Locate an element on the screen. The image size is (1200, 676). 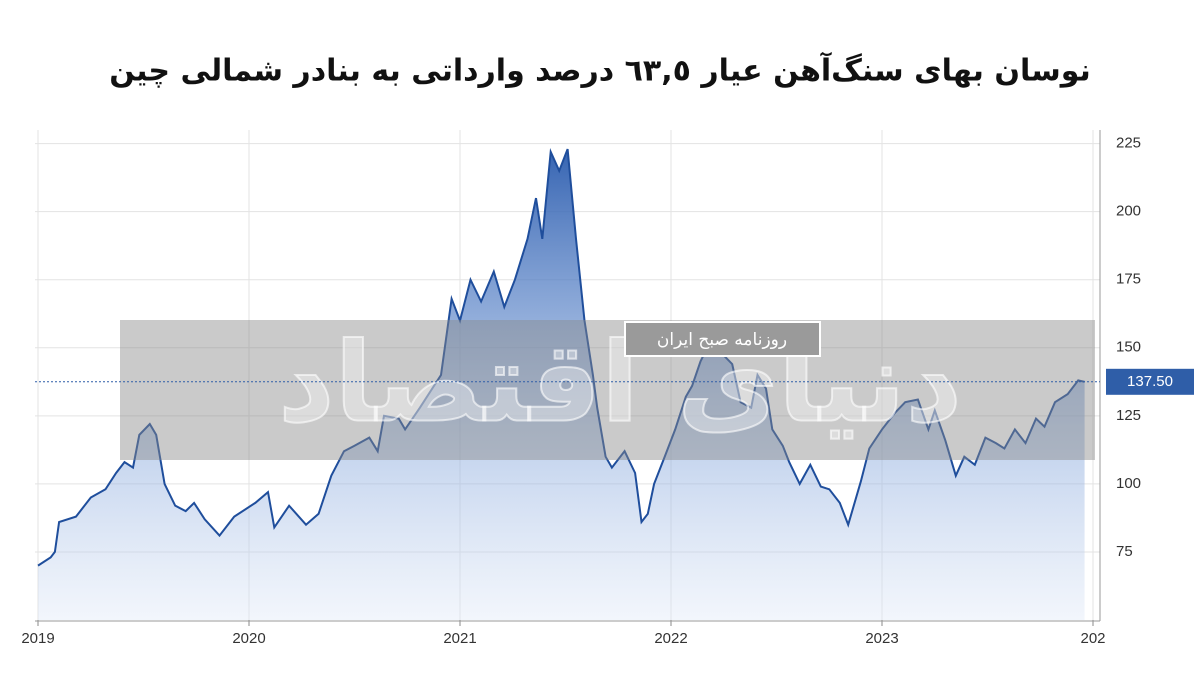
y-tick-label: 125 is located at coordinates (1128, 415).